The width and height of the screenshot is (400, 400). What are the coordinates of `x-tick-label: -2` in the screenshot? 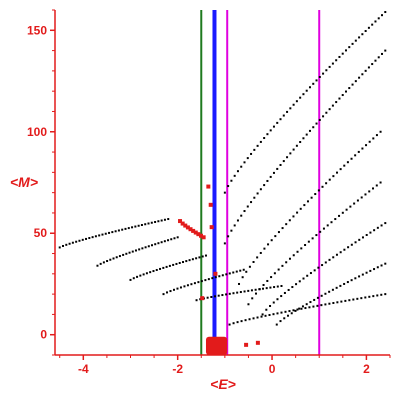 It's located at (177, 369).